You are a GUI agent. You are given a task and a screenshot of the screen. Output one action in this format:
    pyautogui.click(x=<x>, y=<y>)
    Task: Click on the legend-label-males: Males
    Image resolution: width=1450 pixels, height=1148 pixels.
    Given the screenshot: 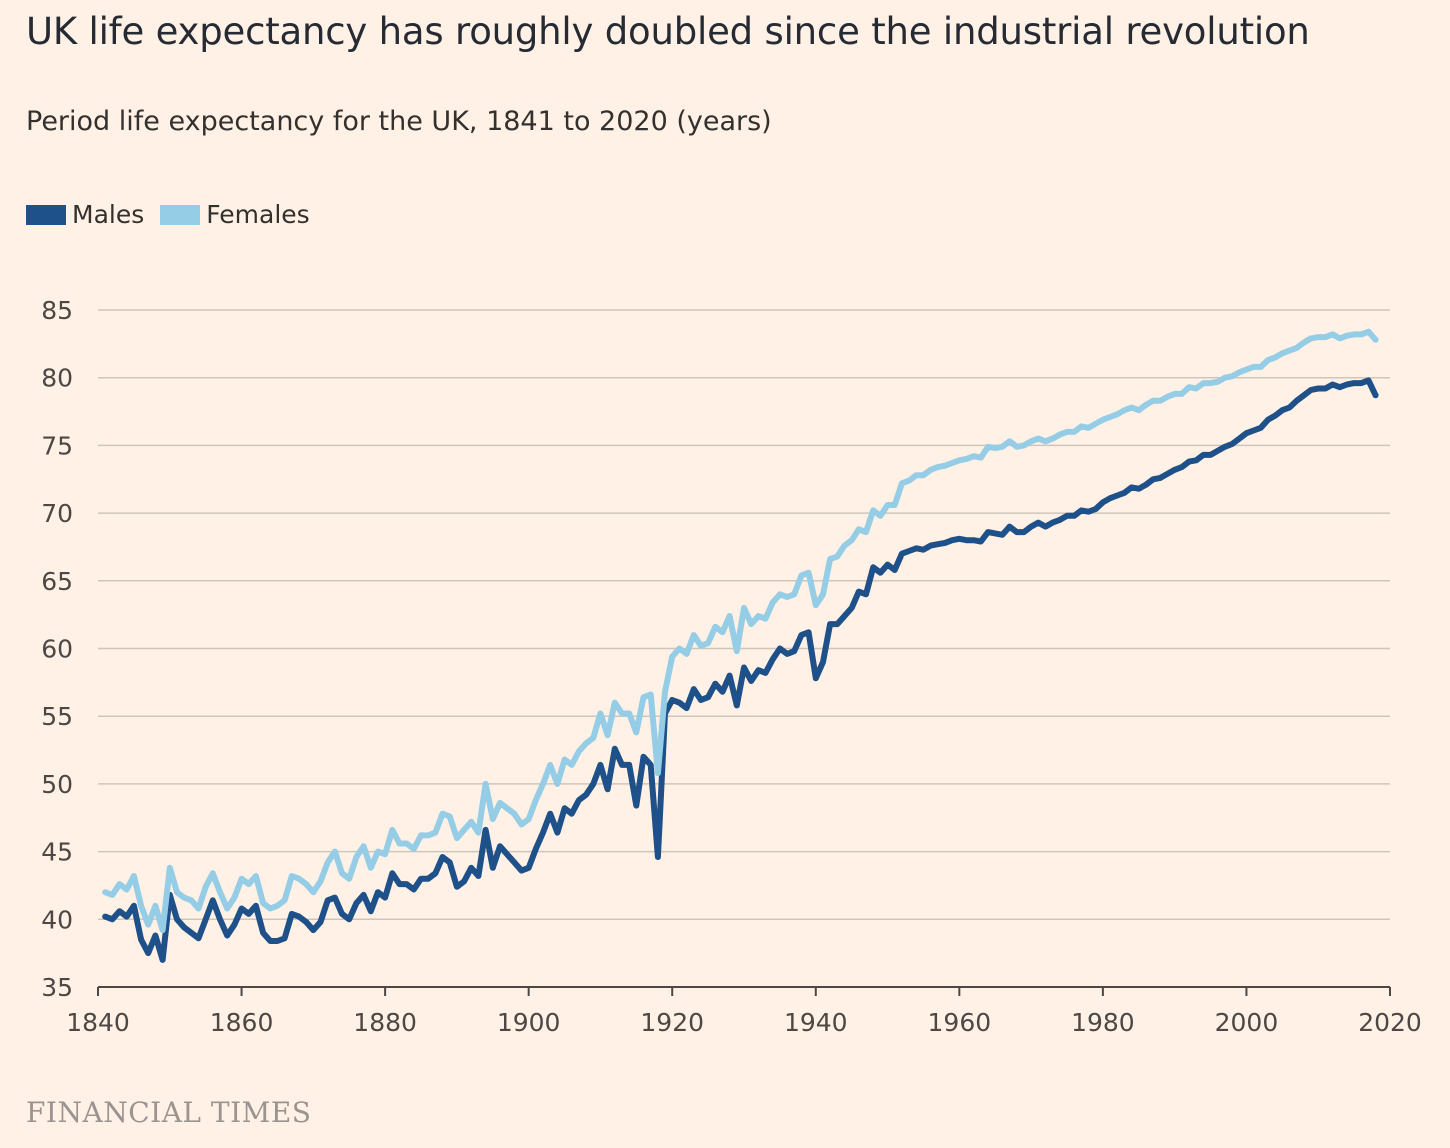 What is the action you would take?
    pyautogui.click(x=108, y=214)
    